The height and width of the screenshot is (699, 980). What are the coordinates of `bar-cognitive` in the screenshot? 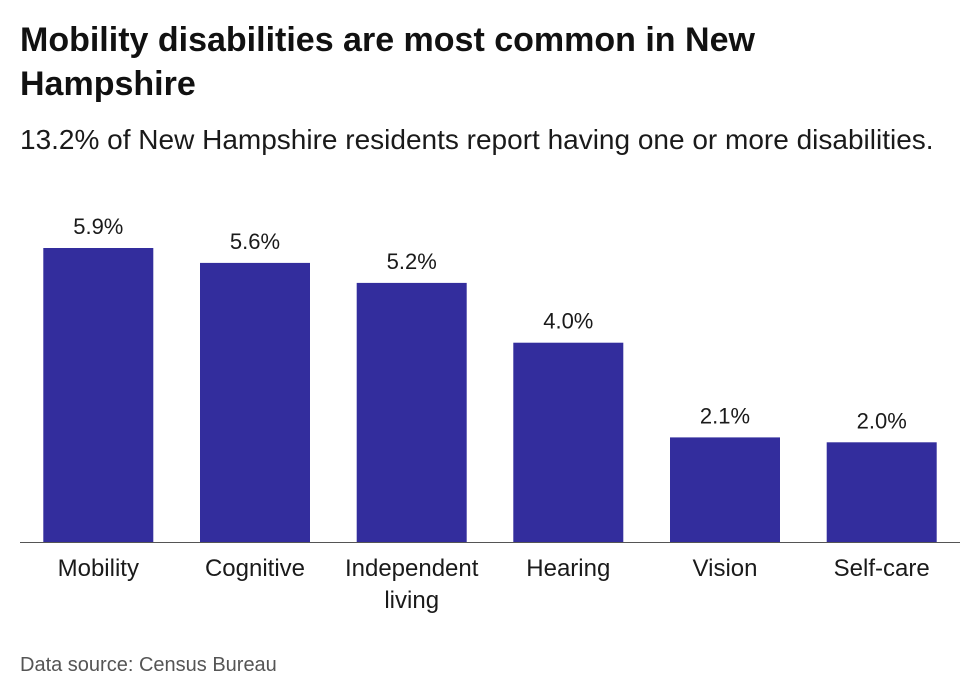 It's located at (255, 402).